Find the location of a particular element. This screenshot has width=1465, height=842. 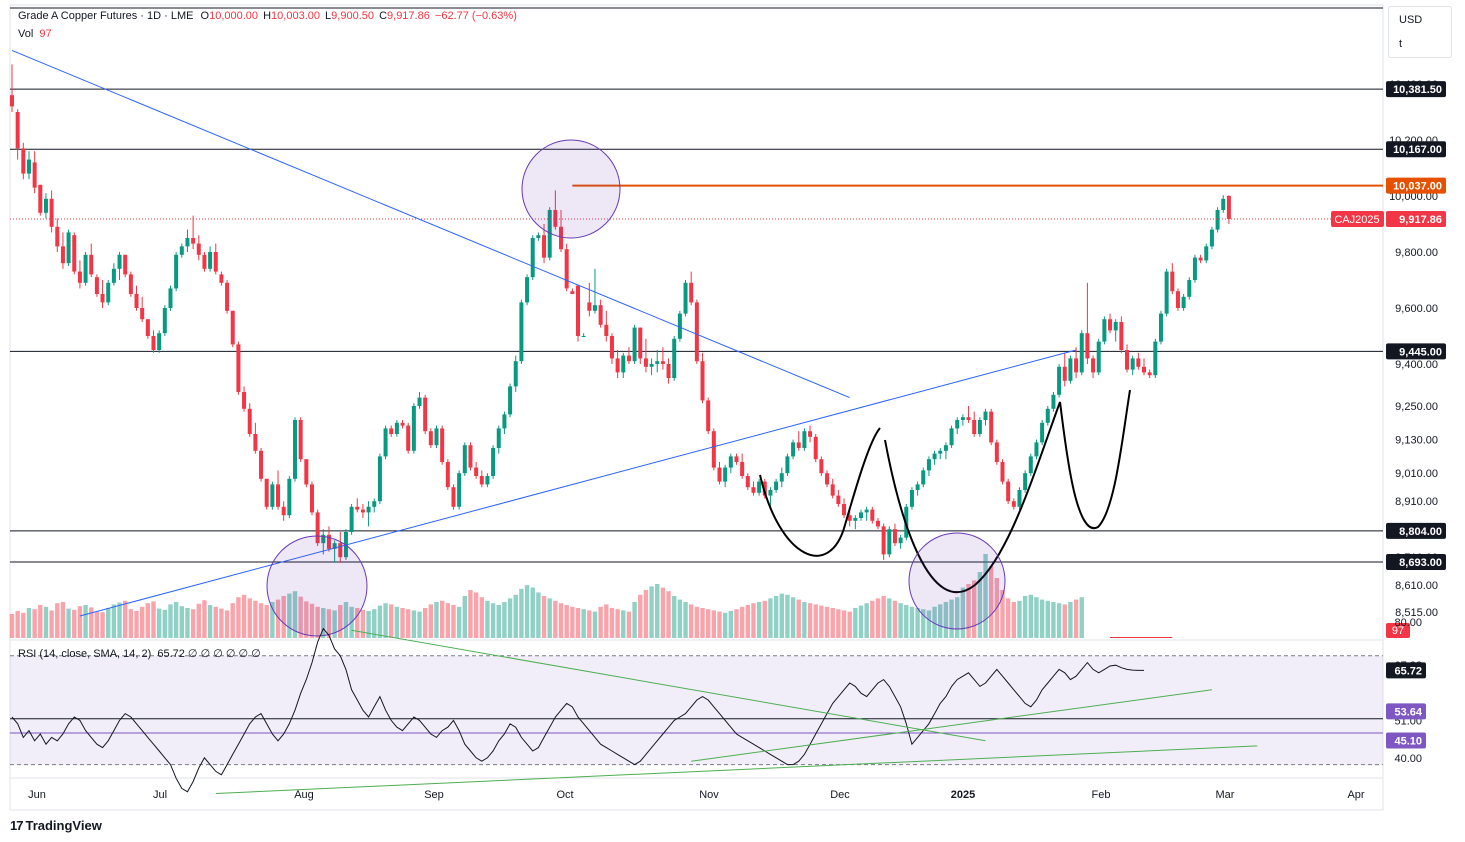

tradingview-logo: 17 TradingView is located at coordinates (56, 825).